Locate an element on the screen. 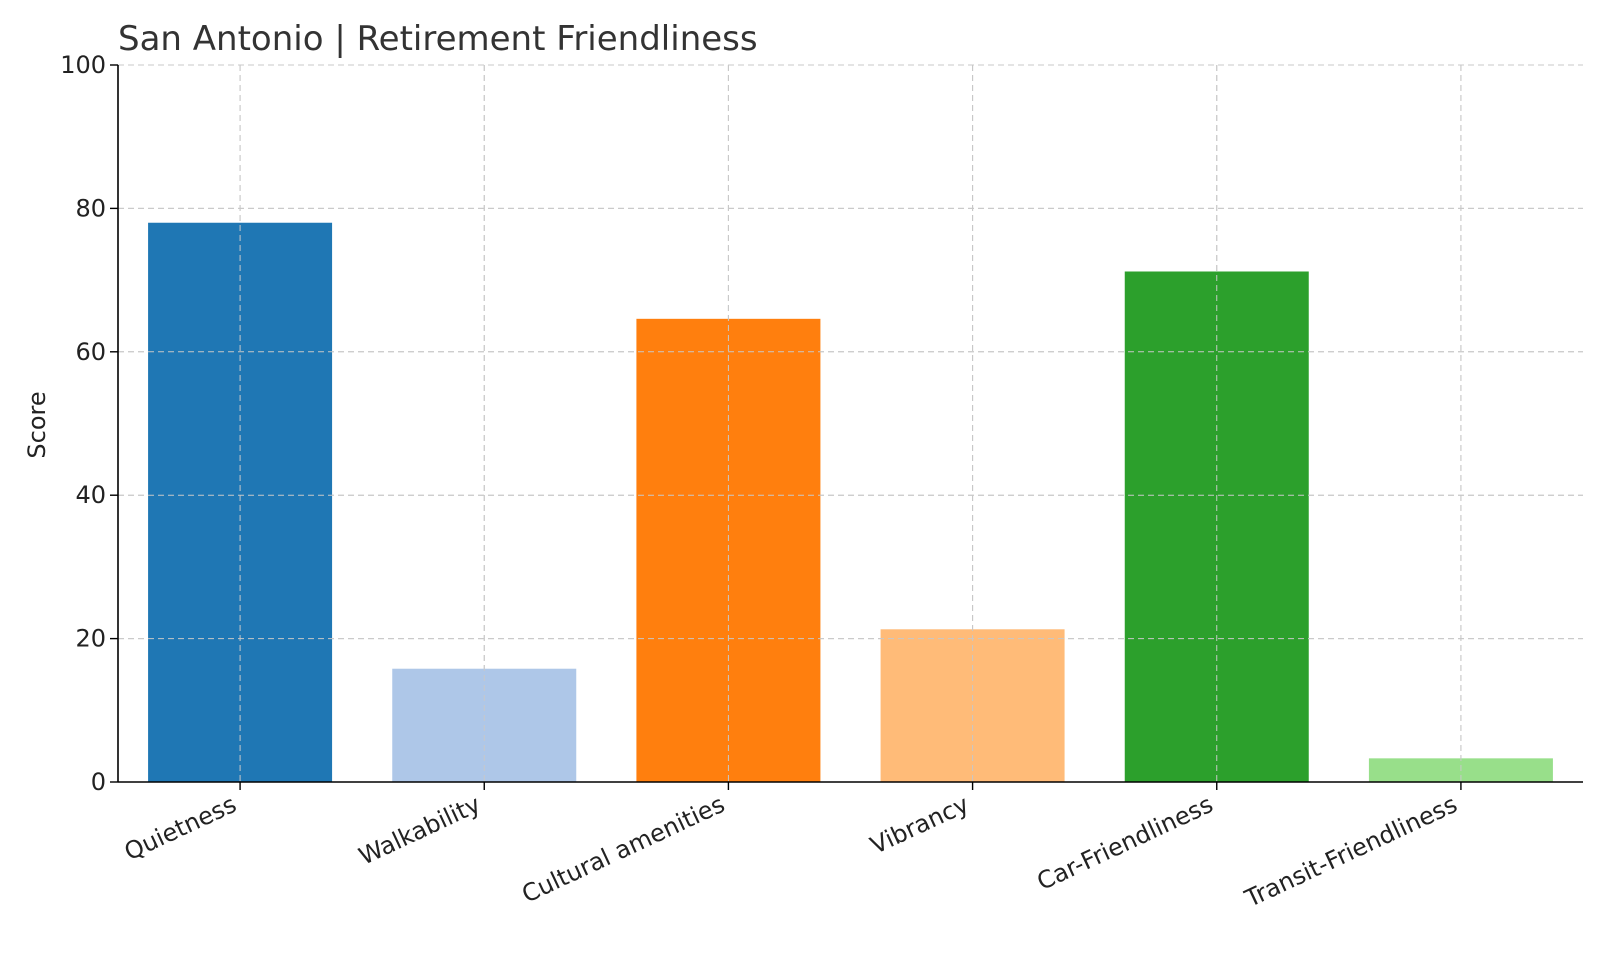  y-tick-label: 0 is located at coordinates (98, 782).